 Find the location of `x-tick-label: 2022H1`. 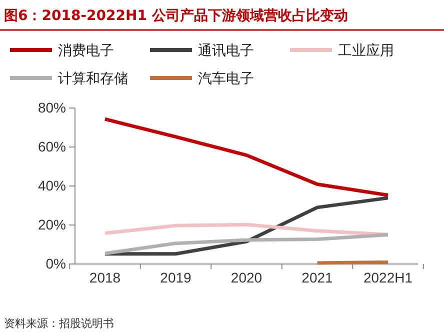

x-tick-label: 2022H1 is located at coordinates (388, 277).